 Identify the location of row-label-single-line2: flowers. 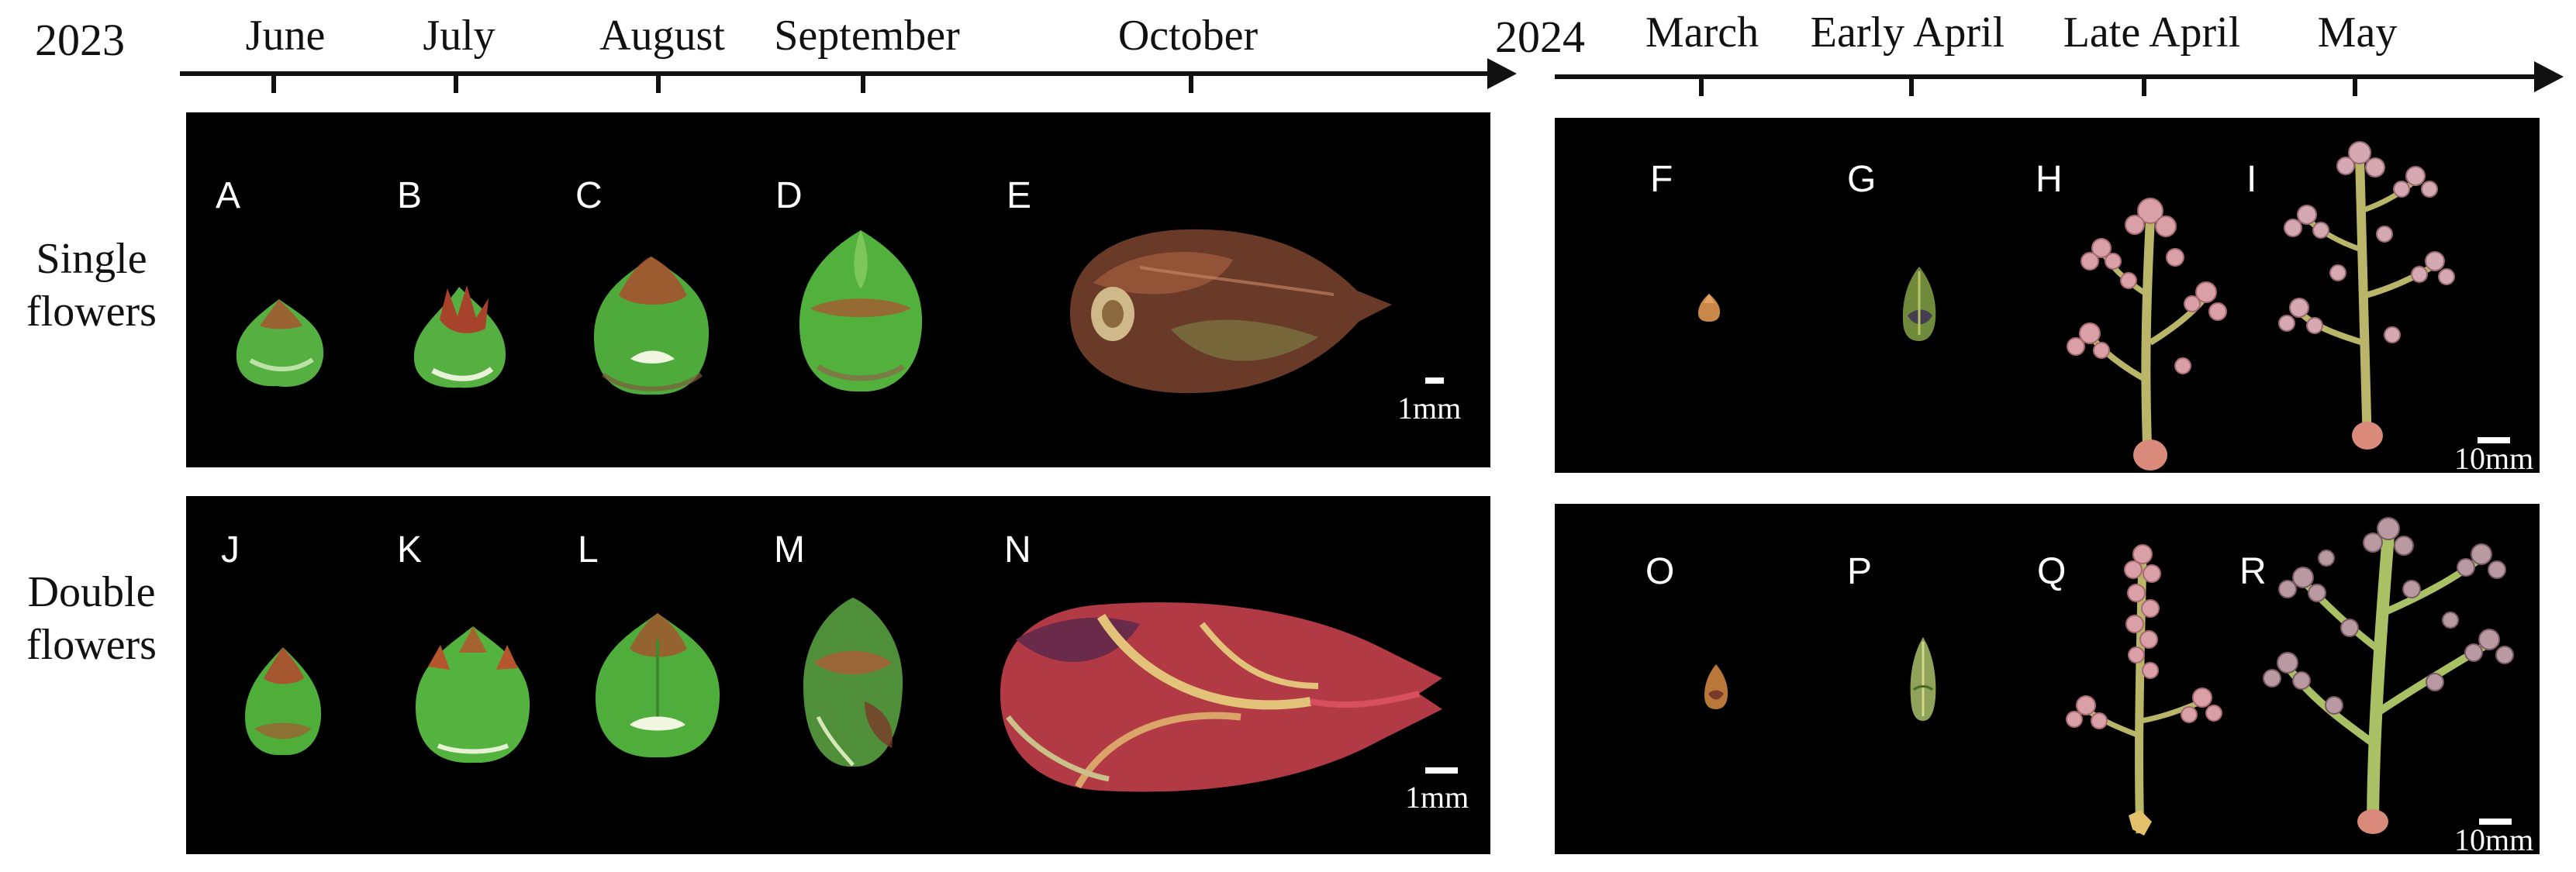
(91, 312).